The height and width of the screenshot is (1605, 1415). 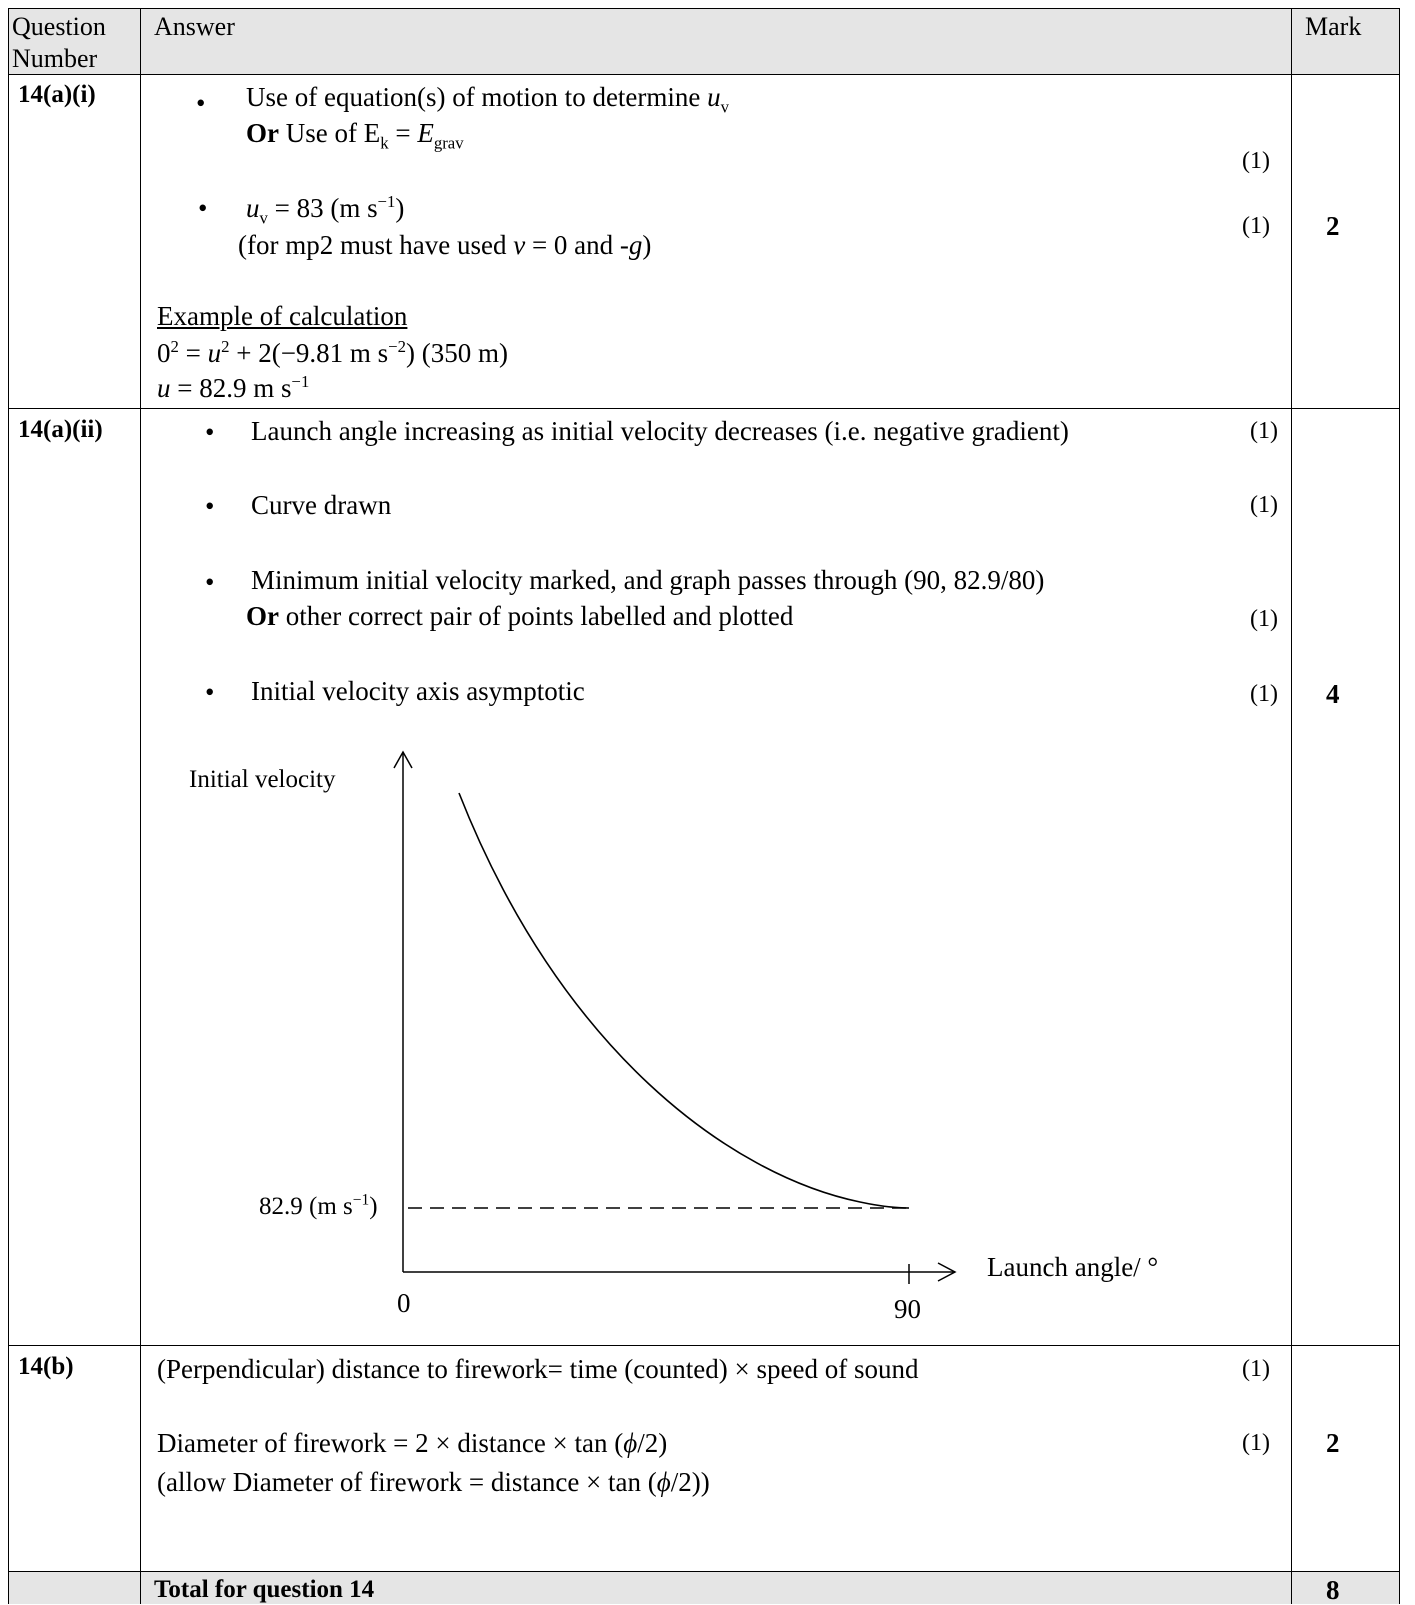 I want to click on graph-y-axis-label: Initial velocity, so click(x=262, y=779).